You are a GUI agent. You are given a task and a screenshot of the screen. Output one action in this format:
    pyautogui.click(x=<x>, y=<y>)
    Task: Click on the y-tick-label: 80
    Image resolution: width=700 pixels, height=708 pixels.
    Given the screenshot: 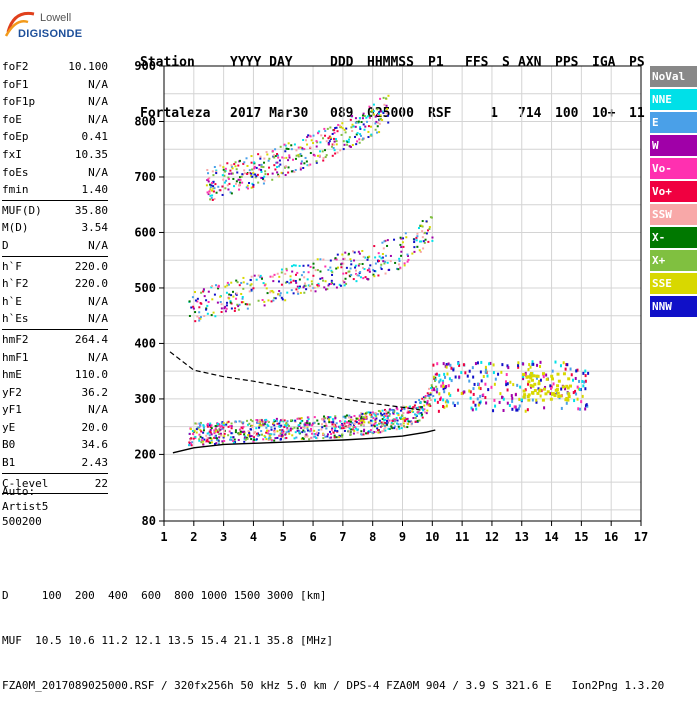 What is the action you would take?
    pyautogui.click(x=149, y=521)
    